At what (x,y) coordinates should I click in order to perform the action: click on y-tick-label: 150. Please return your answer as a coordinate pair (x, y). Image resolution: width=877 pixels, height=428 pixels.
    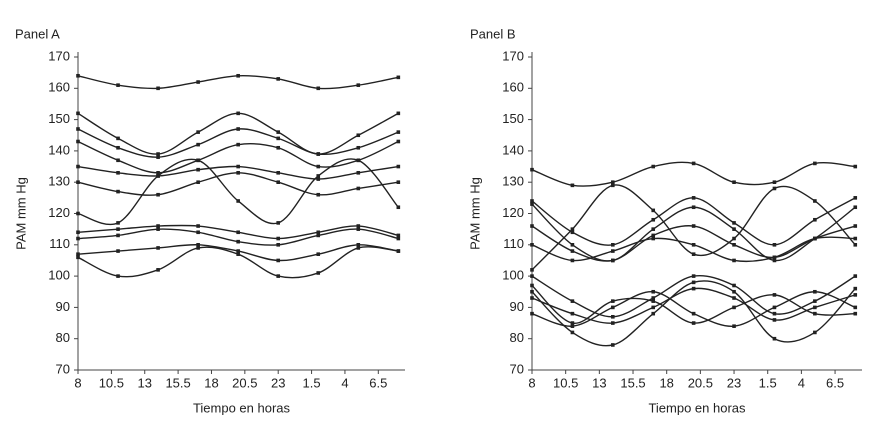
    Looking at the image, I should click on (513, 118).